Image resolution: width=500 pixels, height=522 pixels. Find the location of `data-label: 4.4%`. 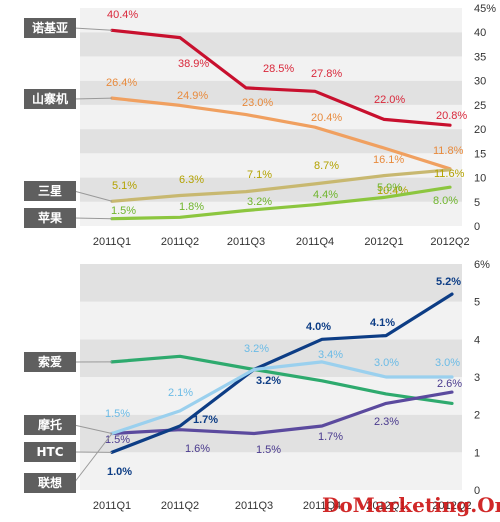

data-label: 4.4% is located at coordinates (325, 195).